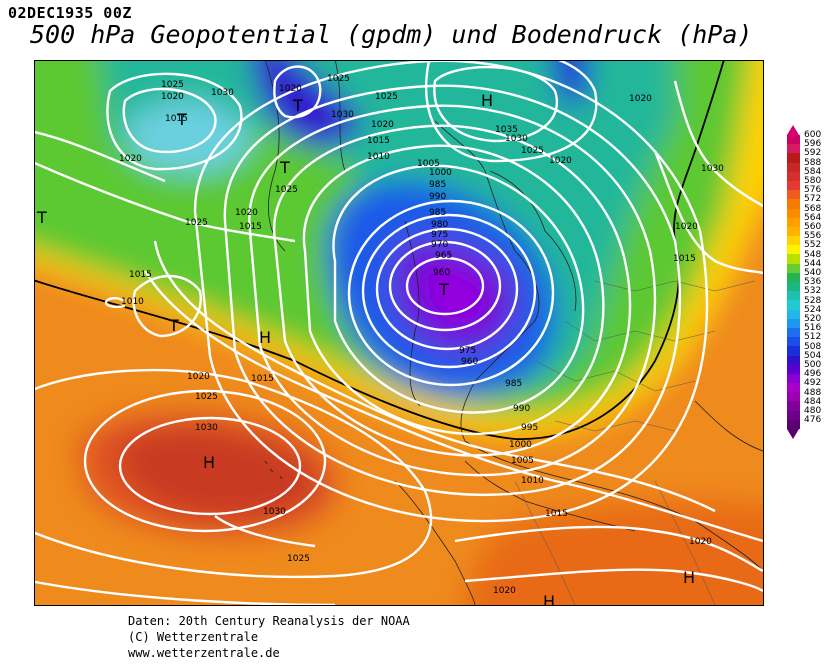 Image resolution: width=833 pixels, height=668 pixels. I want to click on legend-label: 552, so click(813, 245).